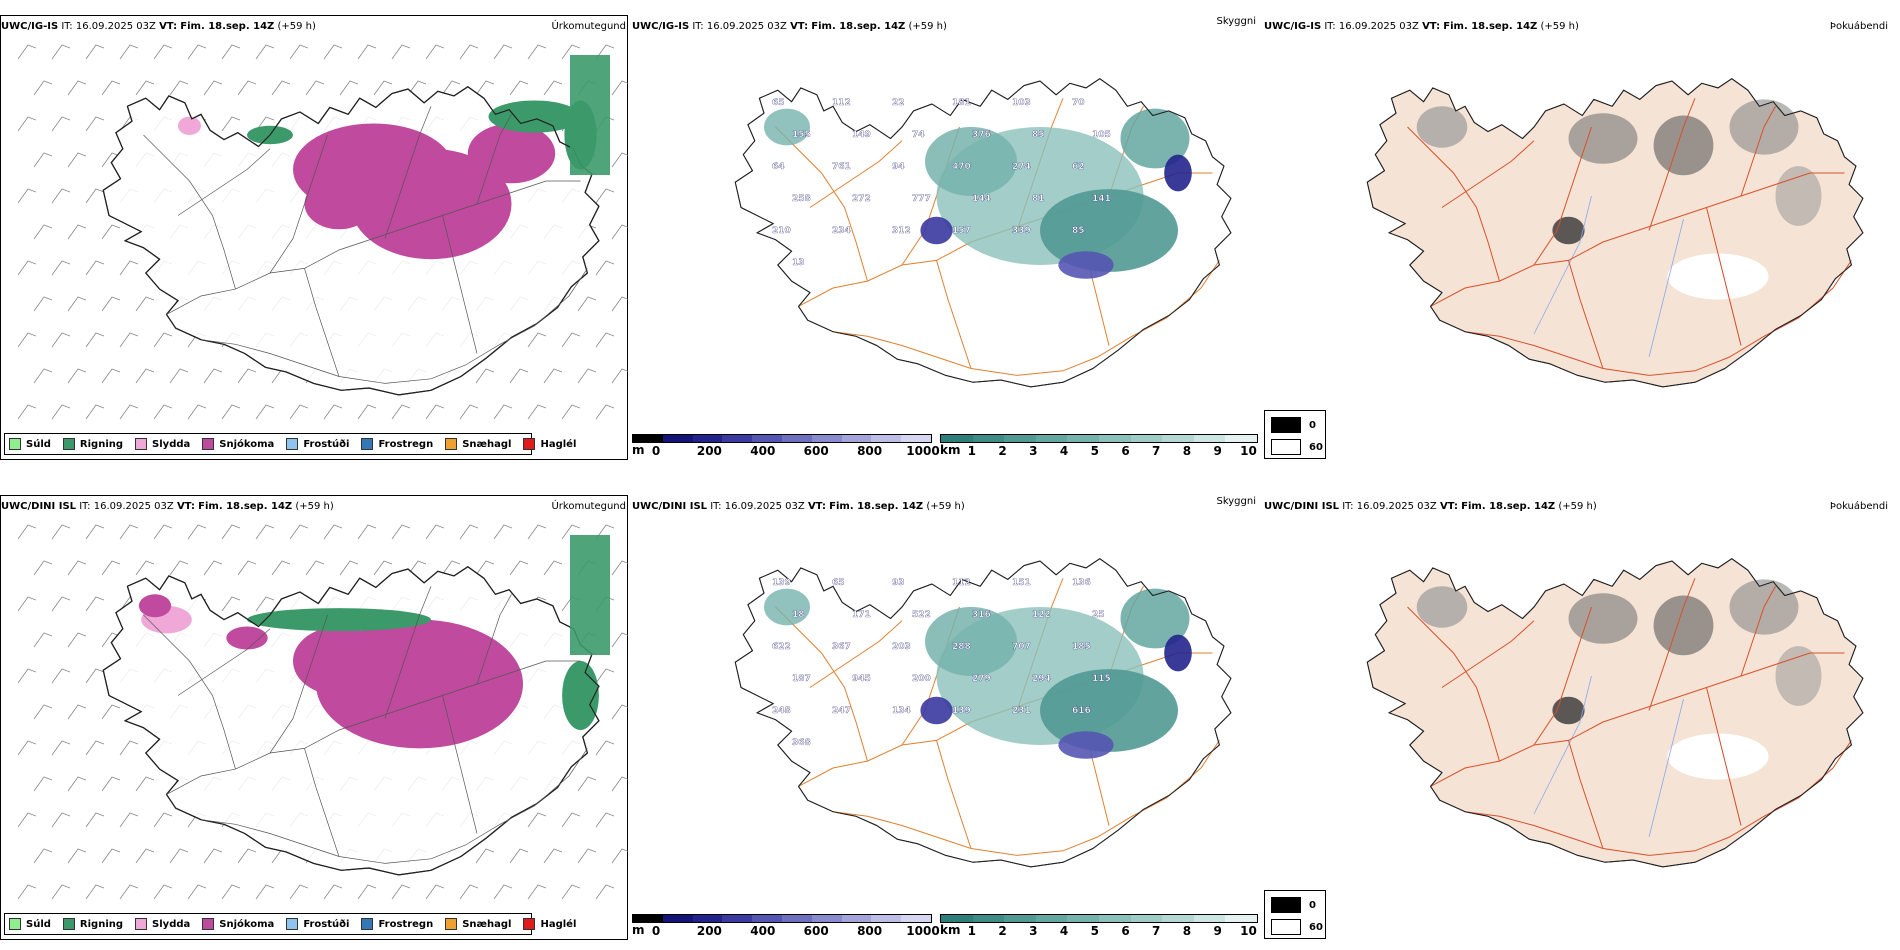 The image size is (1900, 950). Describe the element at coordinates (1858, 26) in the screenshot. I see `panel-type-label: Þokuábendi` at that location.